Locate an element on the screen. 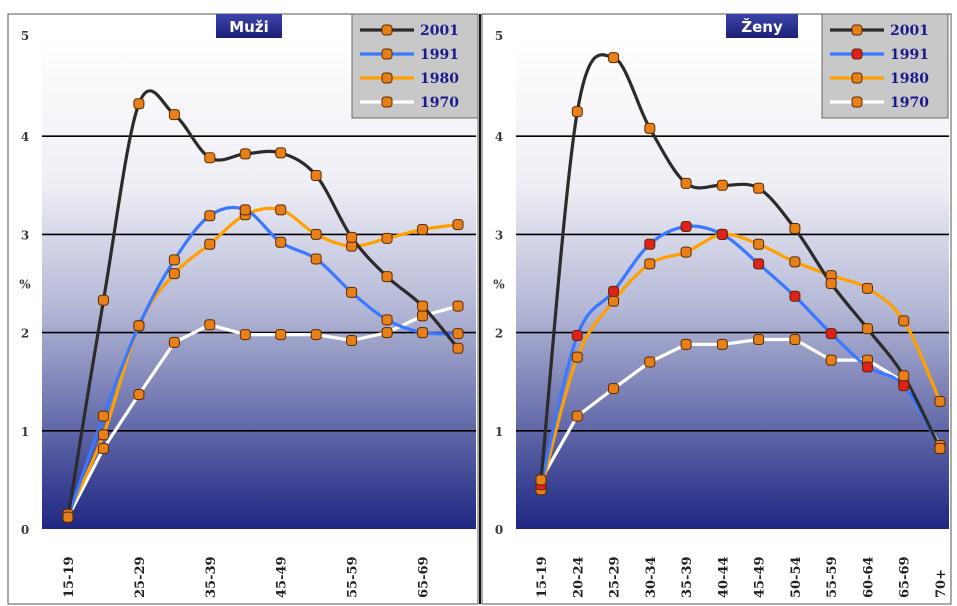 The height and width of the screenshot is (606, 957). chart-title: Muži is located at coordinates (248, 27).